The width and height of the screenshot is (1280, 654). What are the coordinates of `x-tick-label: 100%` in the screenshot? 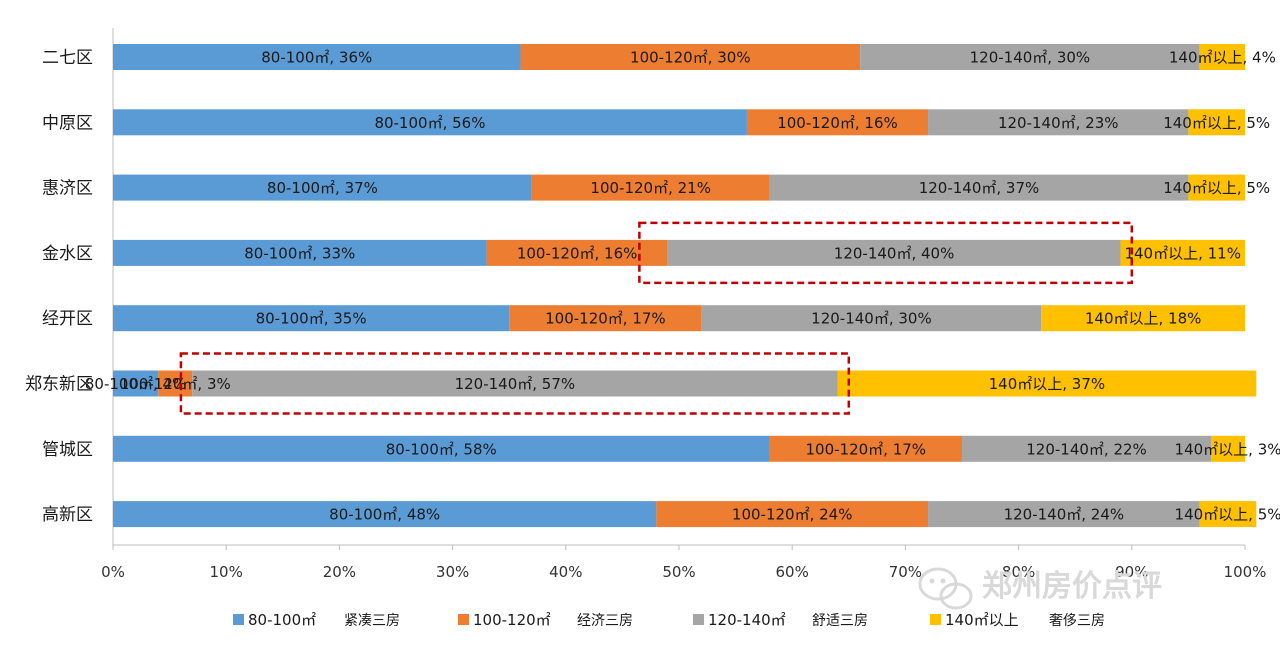 It's located at (1245, 572).